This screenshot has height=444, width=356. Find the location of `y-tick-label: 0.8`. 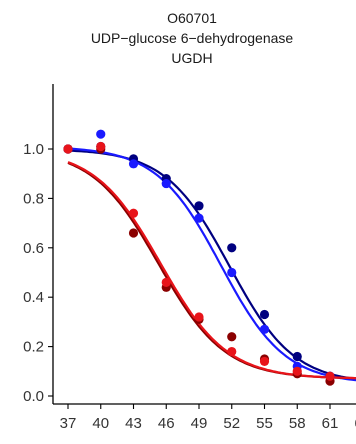

y-tick-label: 0.8 is located at coordinates (33, 198).